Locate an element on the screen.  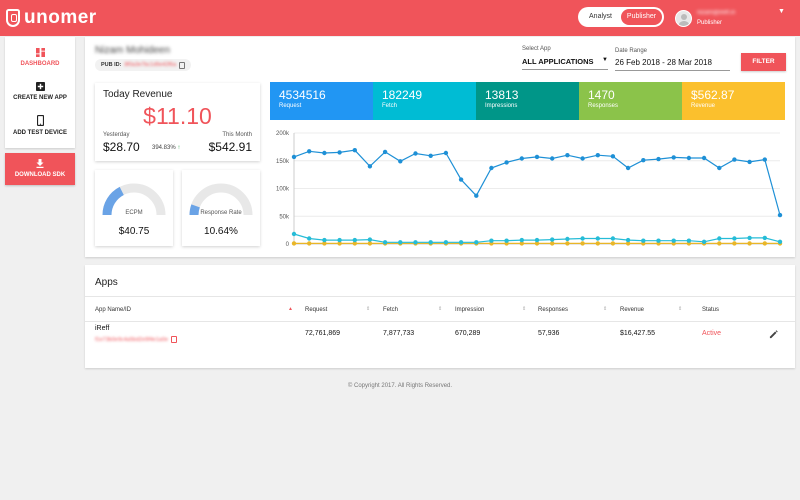
sidebar-item-label: ADD TEST DEVICE is located at coordinates (39, 133).